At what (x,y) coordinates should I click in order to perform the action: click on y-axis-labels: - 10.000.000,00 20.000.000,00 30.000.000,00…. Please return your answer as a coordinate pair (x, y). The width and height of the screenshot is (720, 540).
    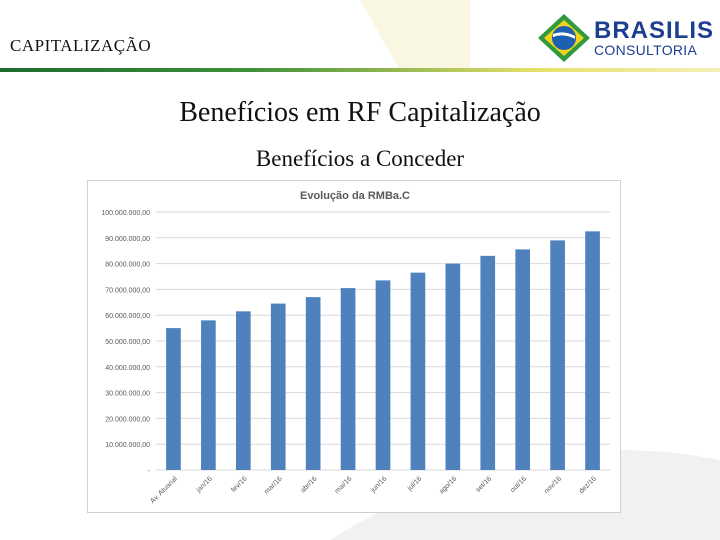
    Looking at the image, I should click on (125, 342).